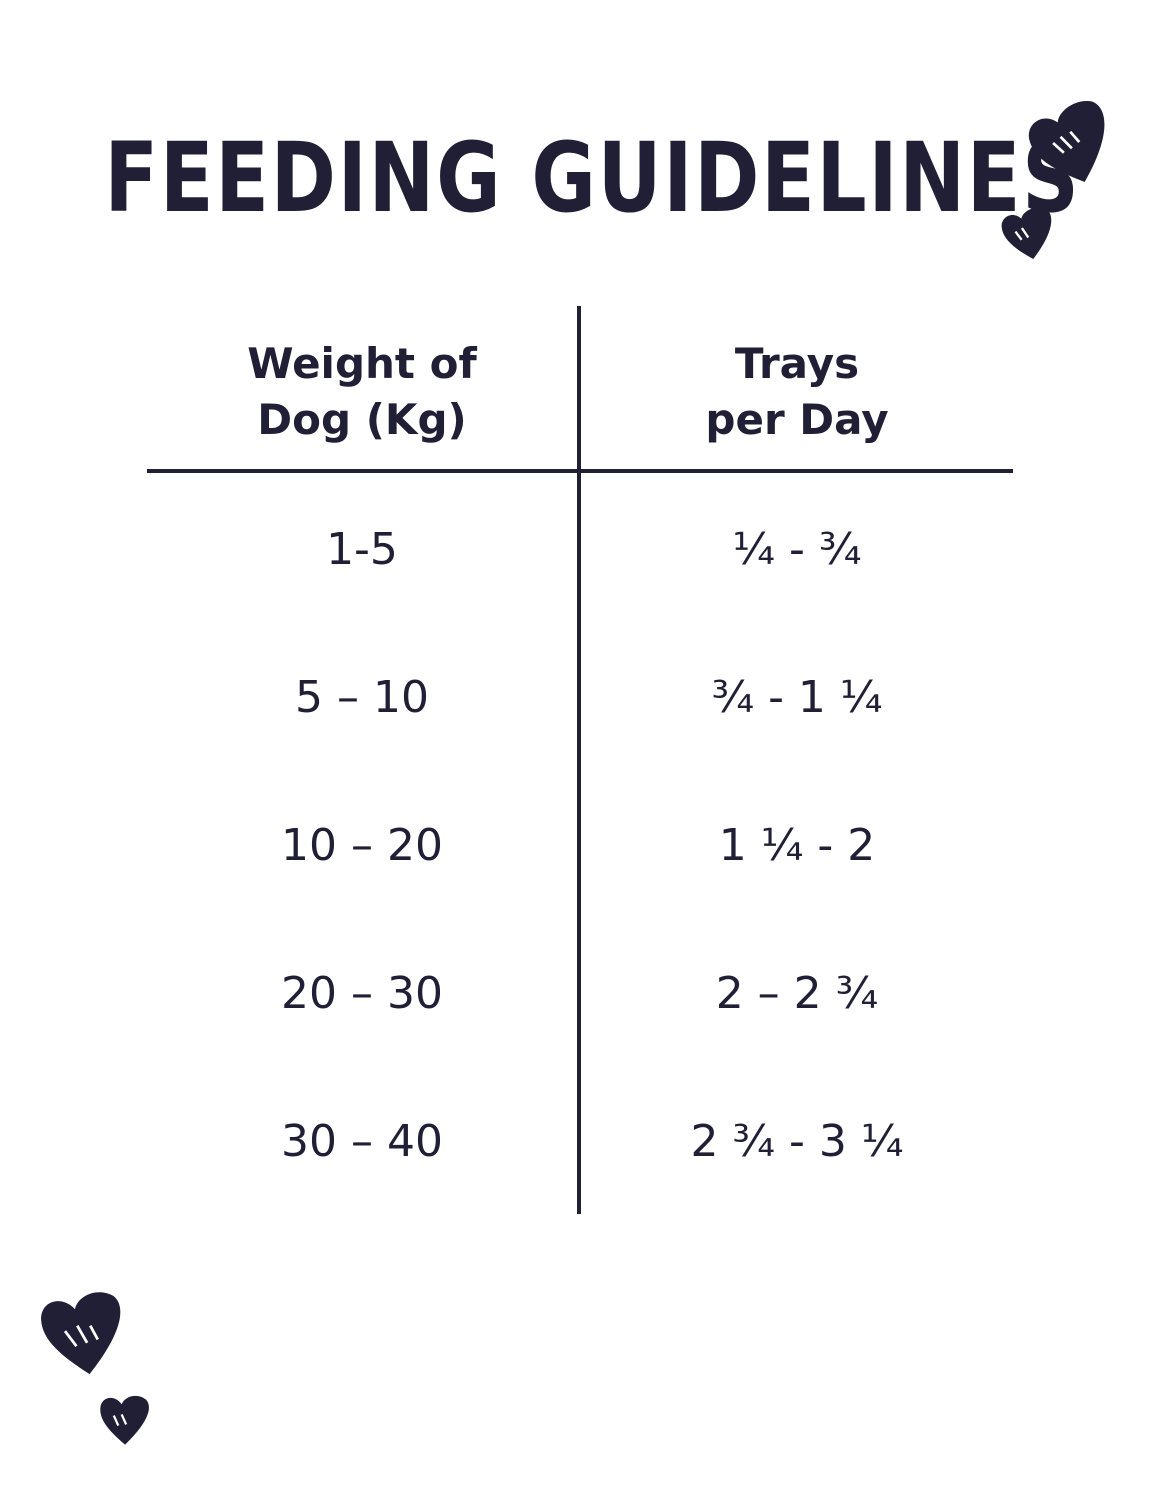 This screenshot has height=1504, width=1159. I want to click on trays-cell: 2 – 2 ¾, so click(797, 993).